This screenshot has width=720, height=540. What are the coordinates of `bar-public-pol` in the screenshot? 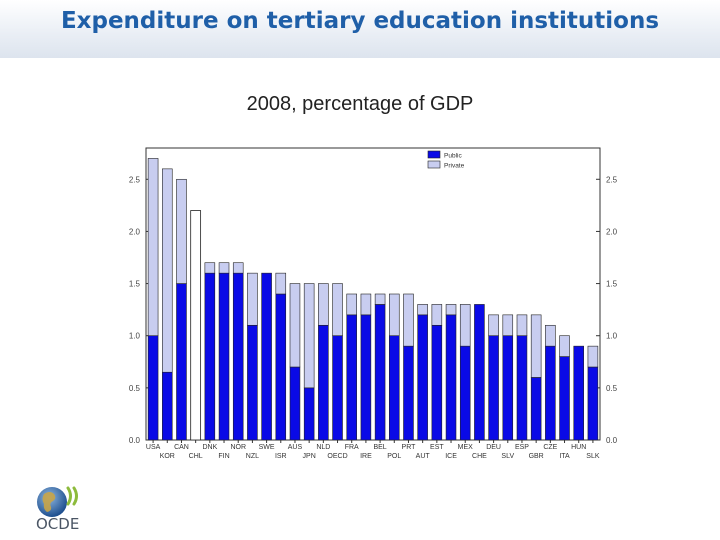 It's located at (394, 388).